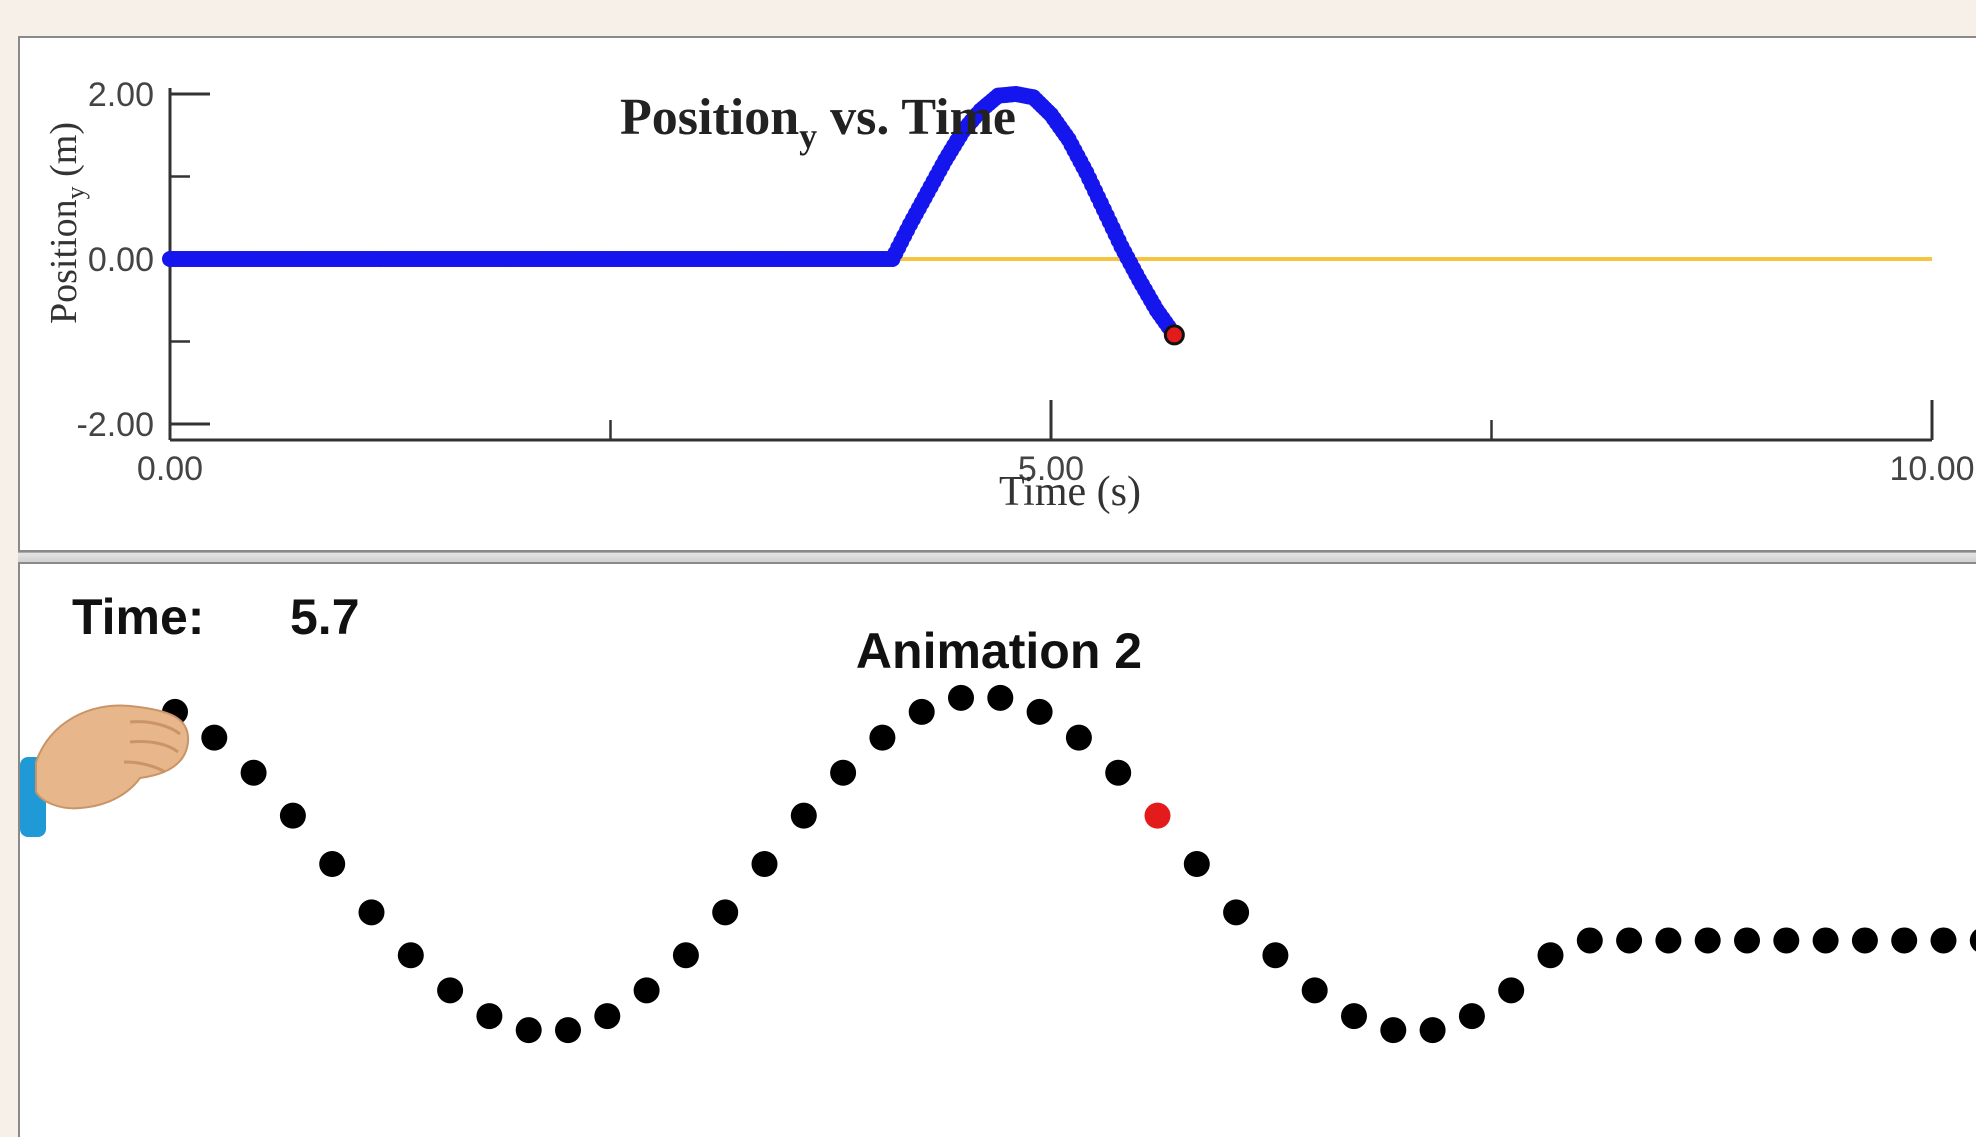 The image size is (1976, 1137). What do you see at coordinates (64, 261) in the screenshot?
I see `y-axis-label-main: Position` at bounding box center [64, 261].